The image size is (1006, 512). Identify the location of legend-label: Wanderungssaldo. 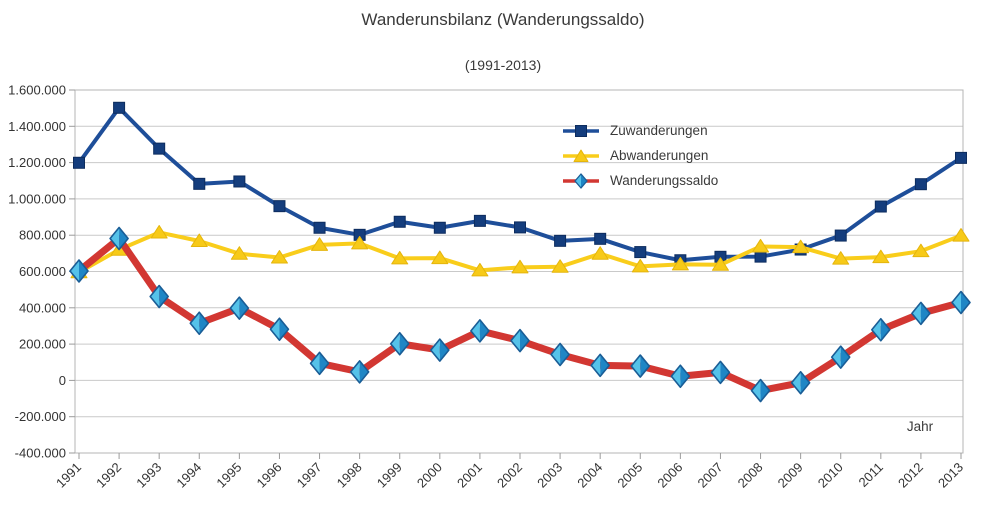
(664, 180).